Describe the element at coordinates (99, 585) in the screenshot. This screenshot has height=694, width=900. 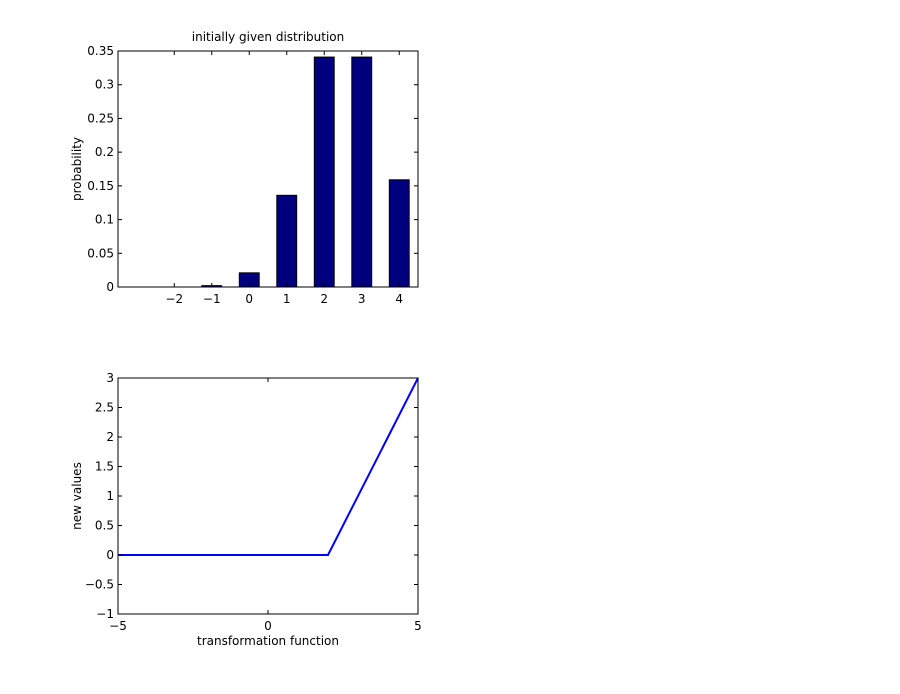
I see `line-y-tick-label: −0.5` at that location.